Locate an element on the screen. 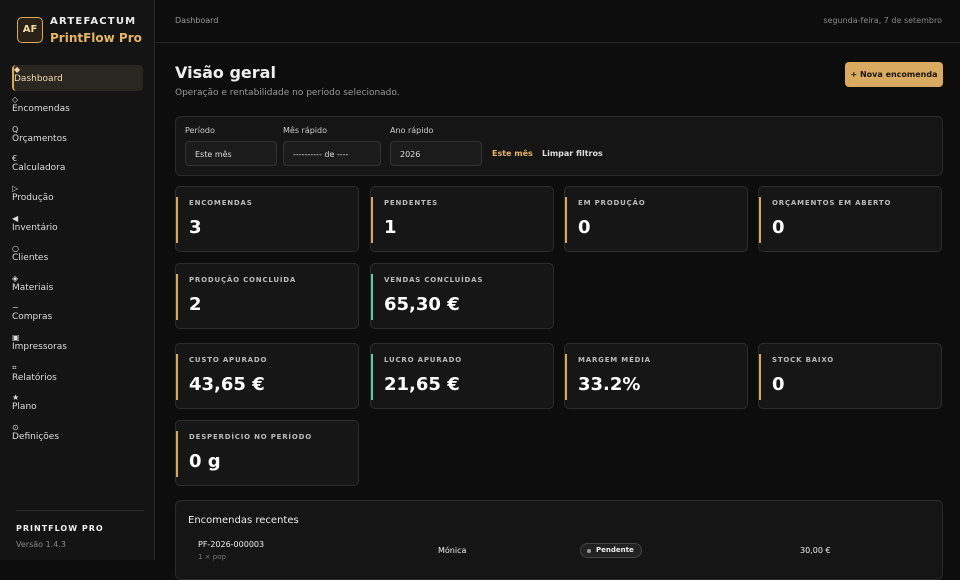 The image size is (960, 580). status-text: Pendente is located at coordinates (615, 550).